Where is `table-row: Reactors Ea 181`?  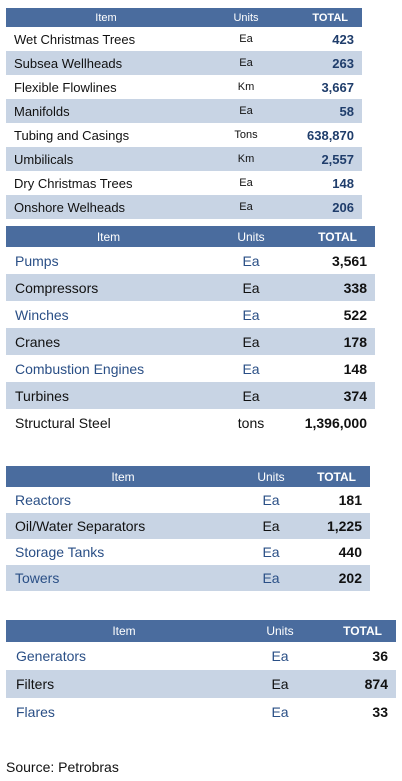
table-row: Reactors Ea 181 is located at coordinates (188, 500).